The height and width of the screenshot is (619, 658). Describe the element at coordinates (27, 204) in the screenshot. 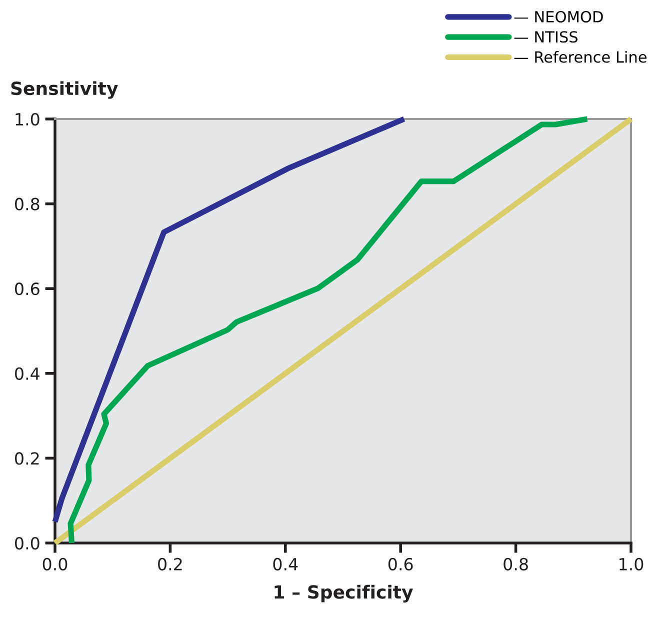

I see `y-tick-label: 0.8` at that location.